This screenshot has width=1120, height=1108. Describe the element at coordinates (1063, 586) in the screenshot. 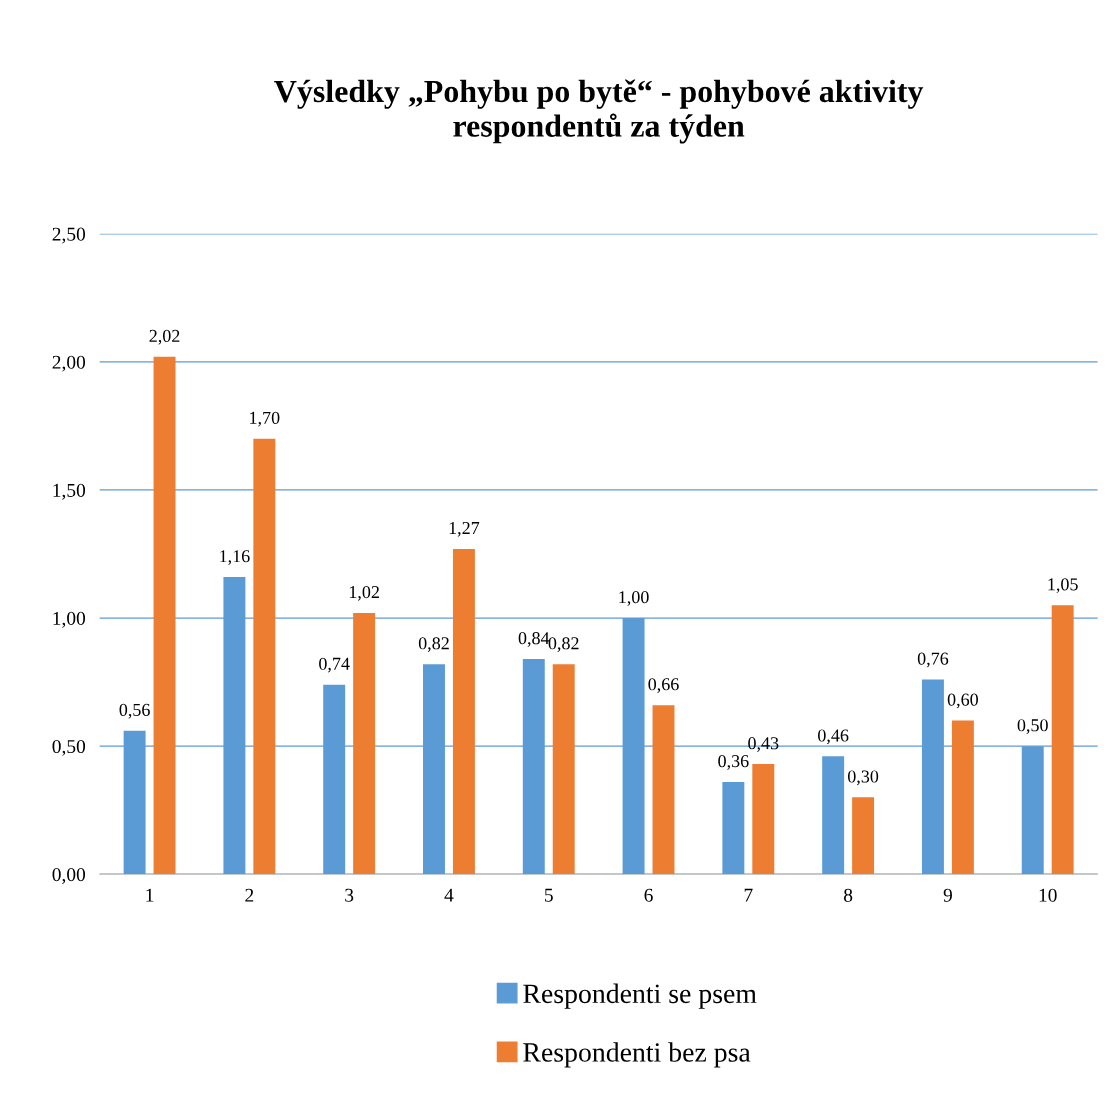

I see `data-label: 1,05` at that location.